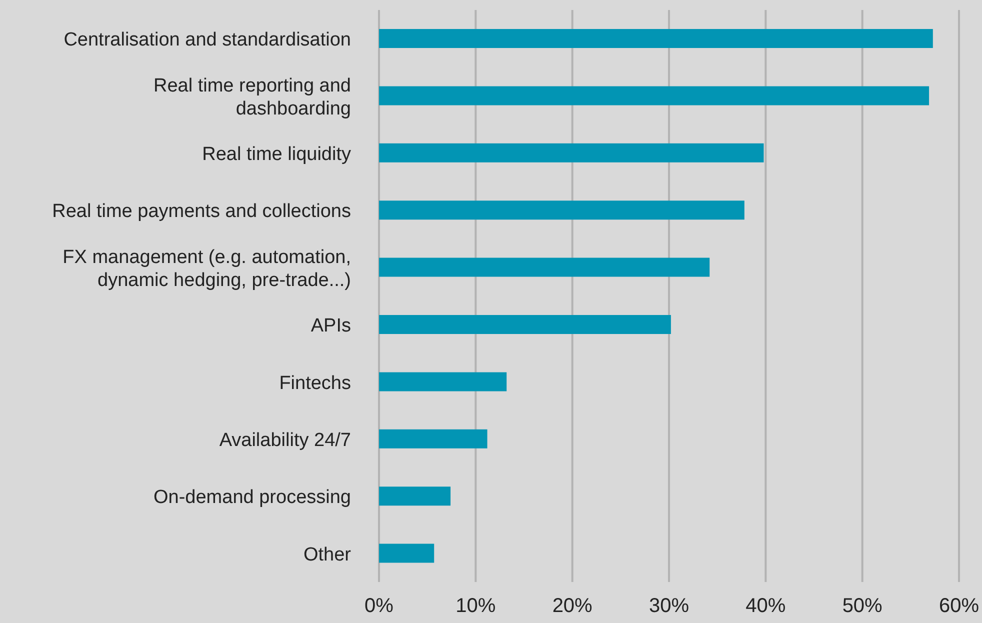 This screenshot has height=623, width=982. Describe the element at coordinates (669, 606) in the screenshot. I see `x-tick-label: 30%` at that location.